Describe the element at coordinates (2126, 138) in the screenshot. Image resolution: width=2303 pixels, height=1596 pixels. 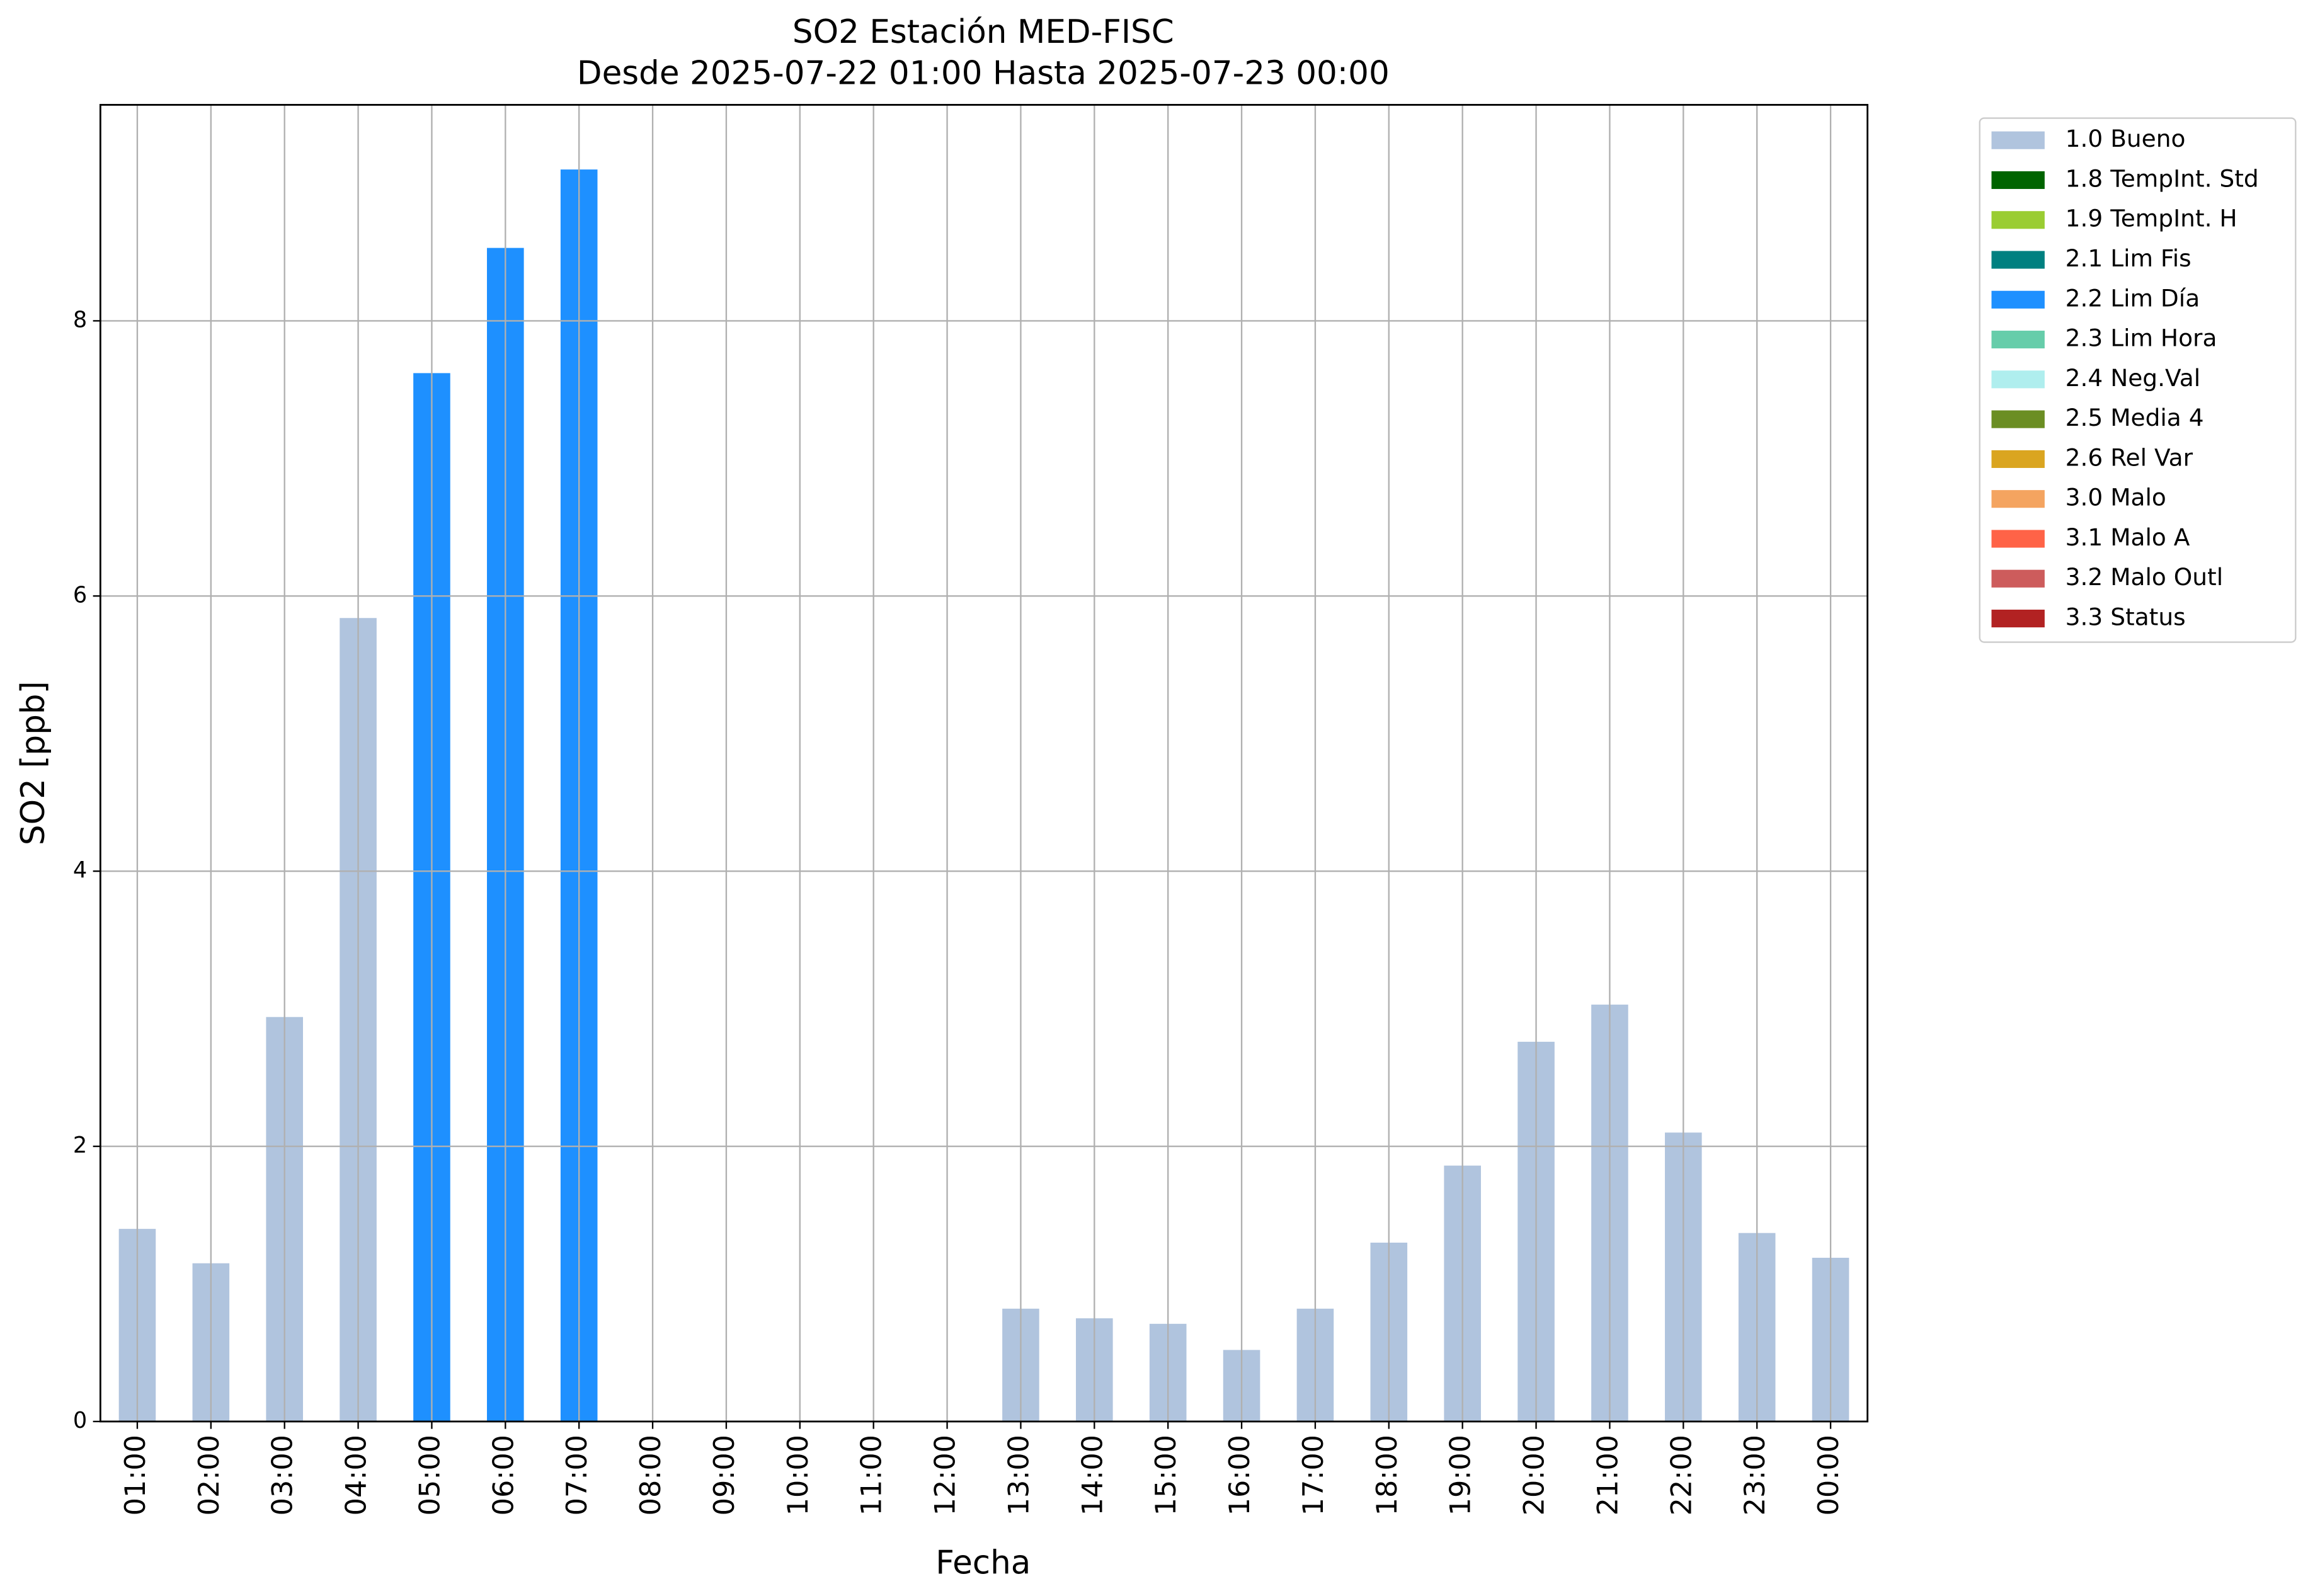
I see `legend-label: 1.0 Bueno` at that location.